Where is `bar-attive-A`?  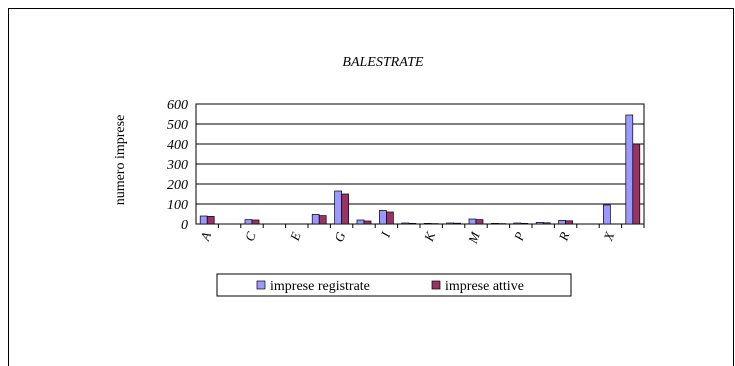
bar-attive-A is located at coordinates (210, 220).